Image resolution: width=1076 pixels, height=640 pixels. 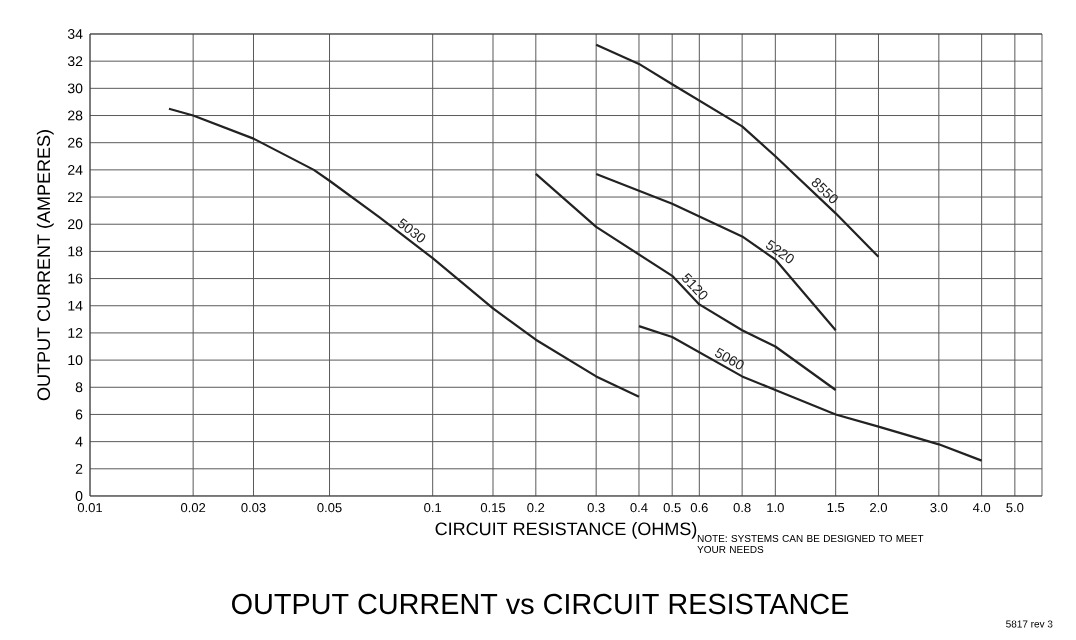 I want to click on text: OUTPUT CURRENT vs CIRCUIT RESISTANCE, so click(x=540, y=604).